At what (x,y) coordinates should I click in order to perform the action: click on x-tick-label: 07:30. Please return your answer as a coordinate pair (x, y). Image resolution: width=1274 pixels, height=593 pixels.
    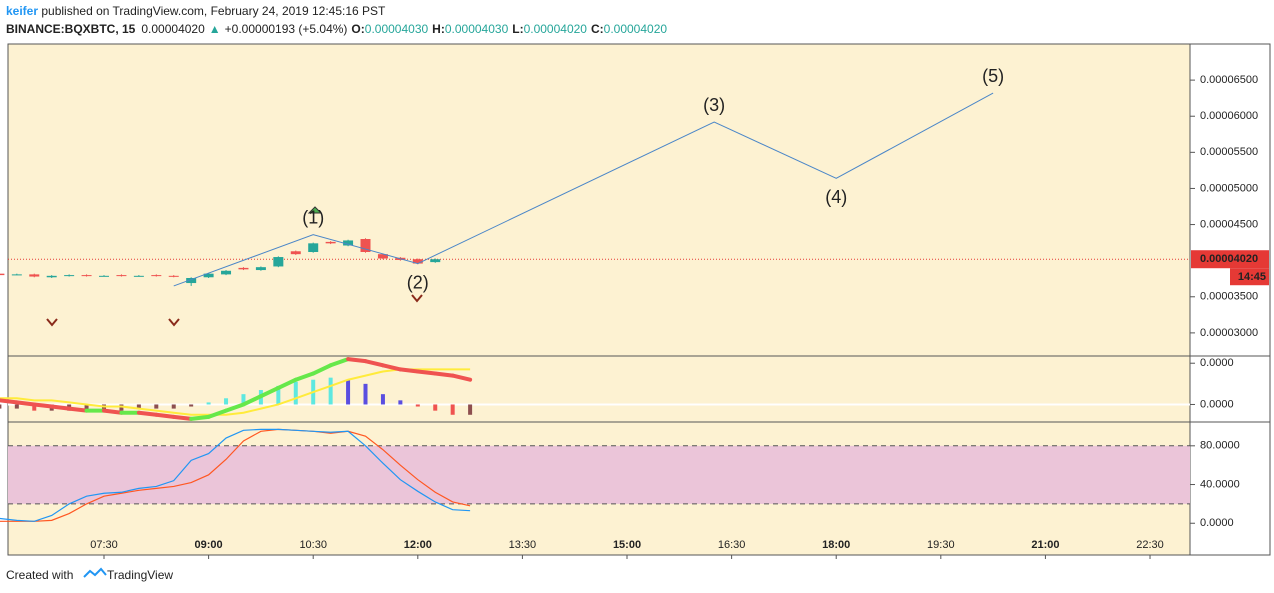
    Looking at the image, I should click on (104, 545).